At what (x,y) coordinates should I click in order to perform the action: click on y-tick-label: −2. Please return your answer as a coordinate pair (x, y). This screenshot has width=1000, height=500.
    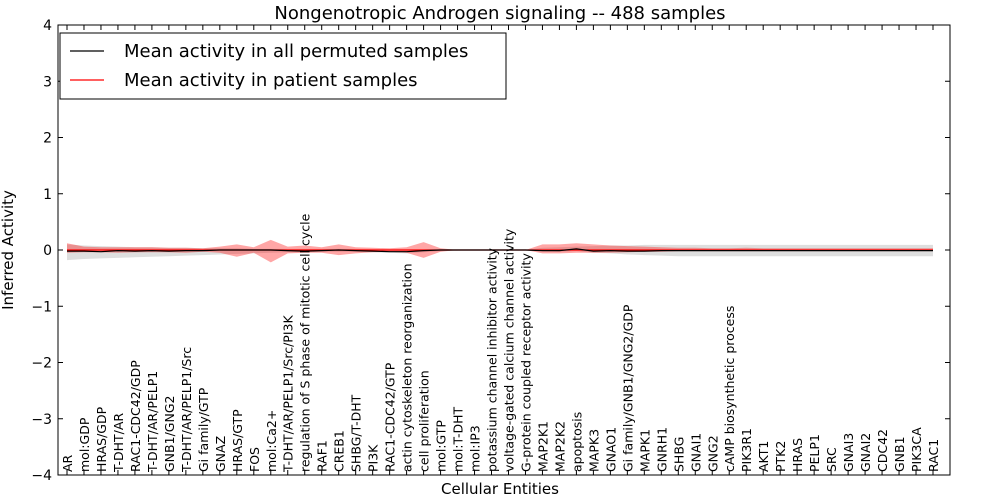
    Looking at the image, I should click on (41, 364).